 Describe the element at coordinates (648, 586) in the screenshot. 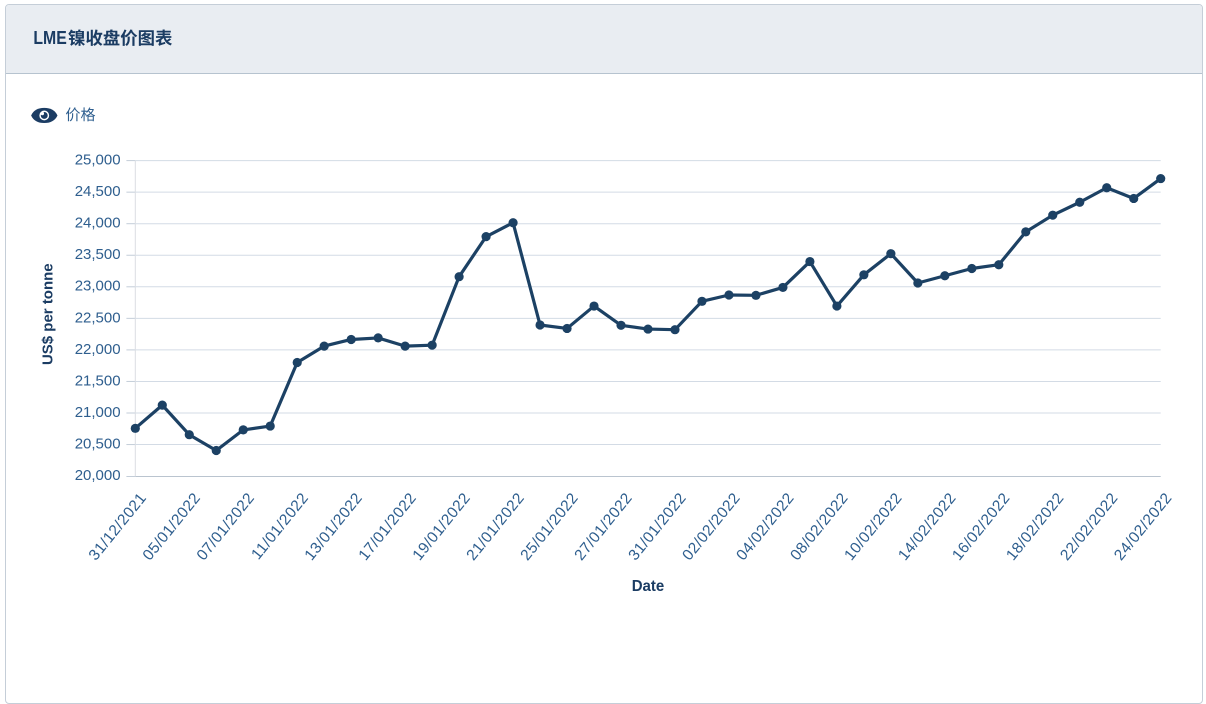

I see `svg-text: Date` at that location.